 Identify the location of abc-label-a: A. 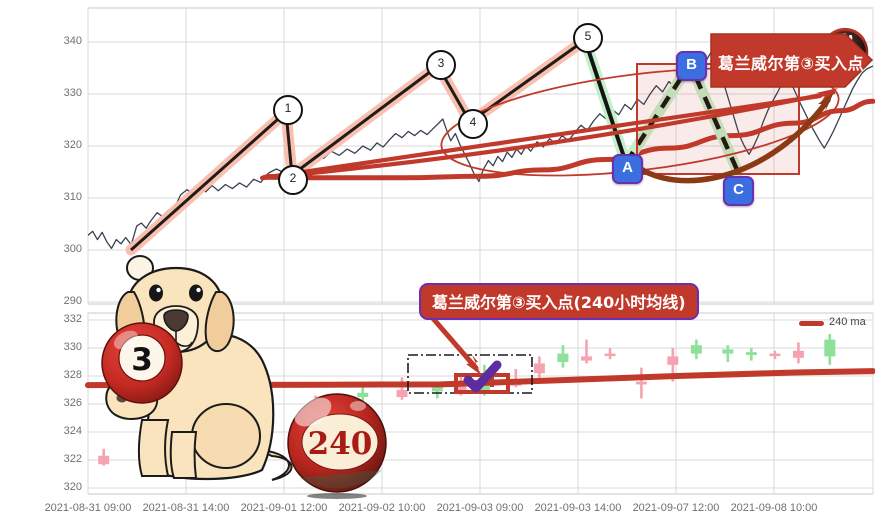
(627, 169).